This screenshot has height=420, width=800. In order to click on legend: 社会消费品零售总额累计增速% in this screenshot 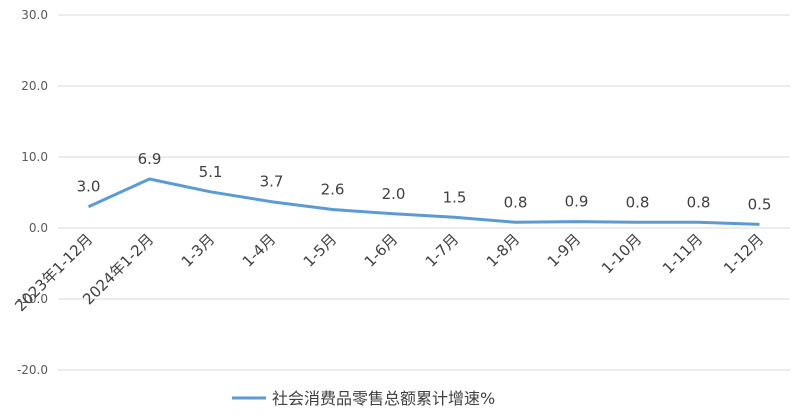, I will do `click(363, 398)`.